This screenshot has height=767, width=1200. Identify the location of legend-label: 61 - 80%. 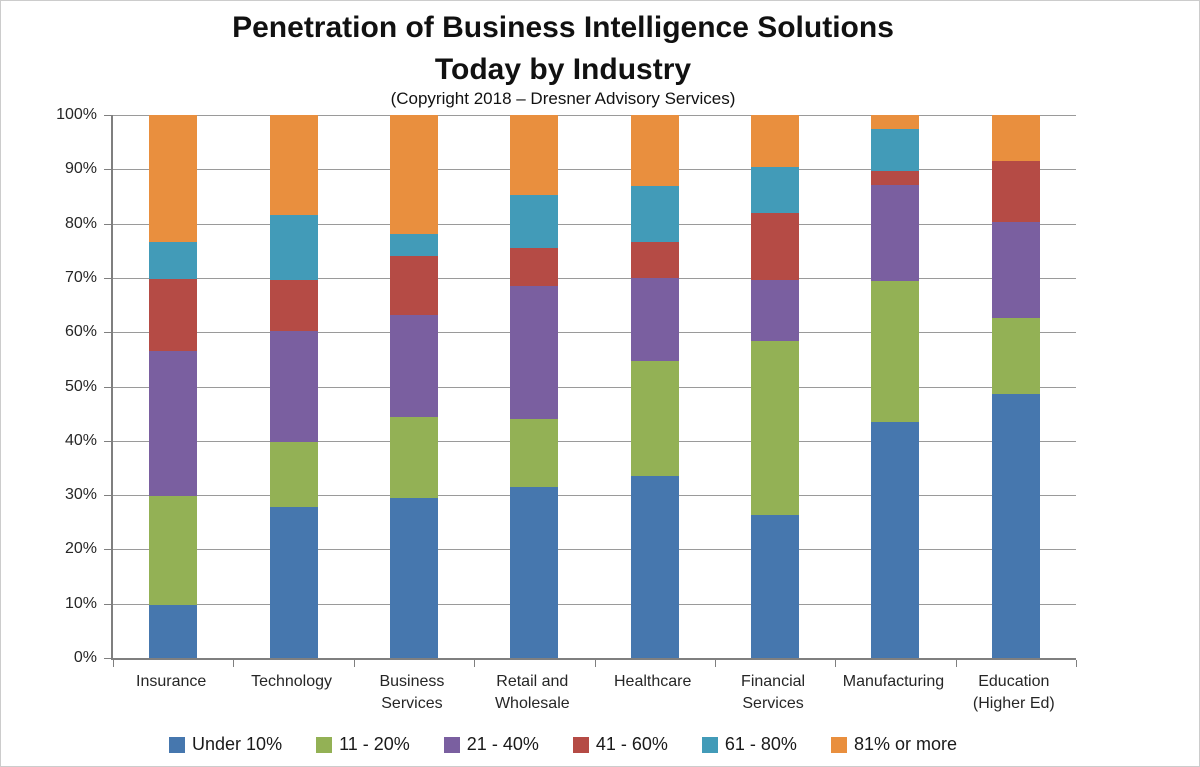
(760, 744).